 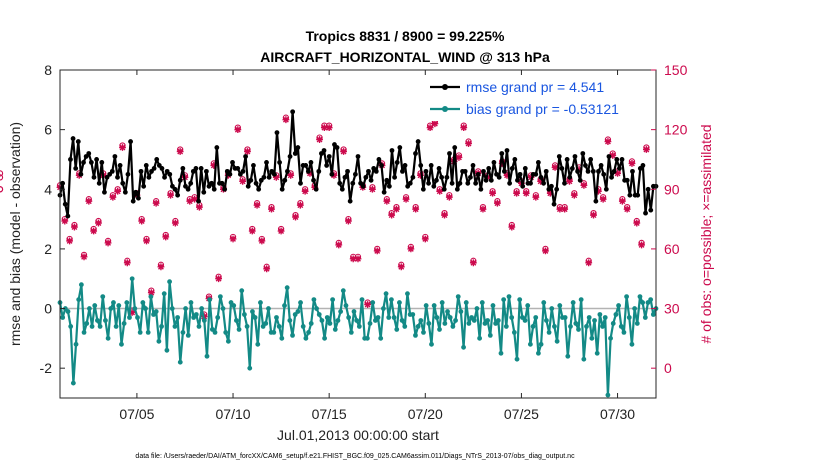 What do you see at coordinates (405, 57) in the screenshot?
I see `chart-subtitle: AIRCRAFT_HORIZONTAL_WIND @ 313 hPa` at bounding box center [405, 57].